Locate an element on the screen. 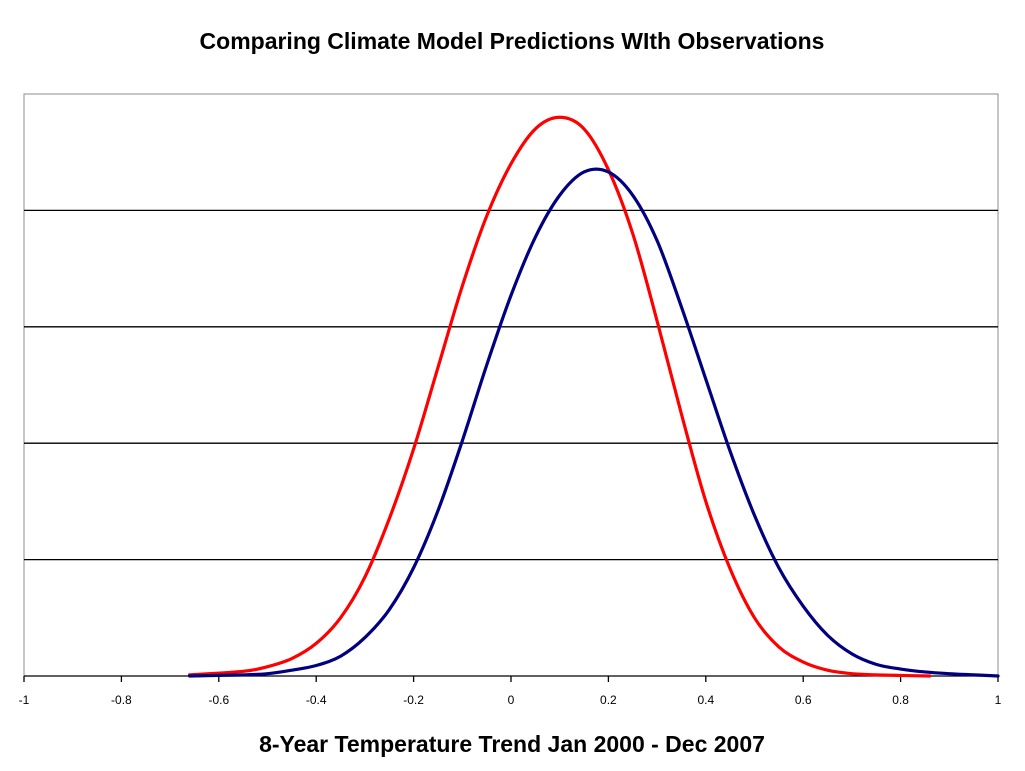 The height and width of the screenshot is (771, 1025). x-tick-label: 0.4 is located at coordinates (705, 700).